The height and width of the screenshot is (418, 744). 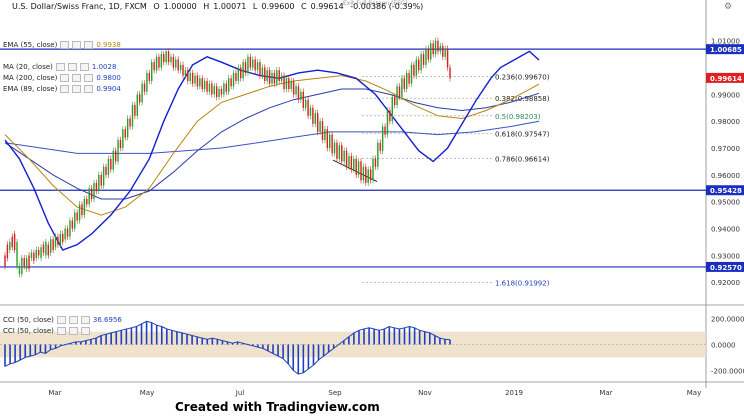 What do you see at coordinates (726, 50) in the screenshot?
I see `price-label: 1.00685` at bounding box center [726, 50].